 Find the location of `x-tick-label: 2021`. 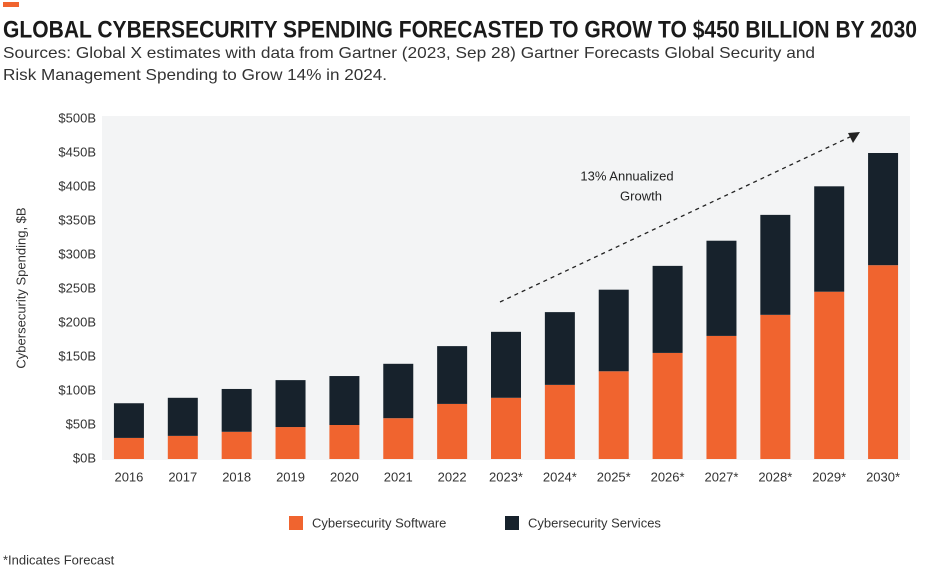

x-tick-label: 2021 is located at coordinates (398, 476).